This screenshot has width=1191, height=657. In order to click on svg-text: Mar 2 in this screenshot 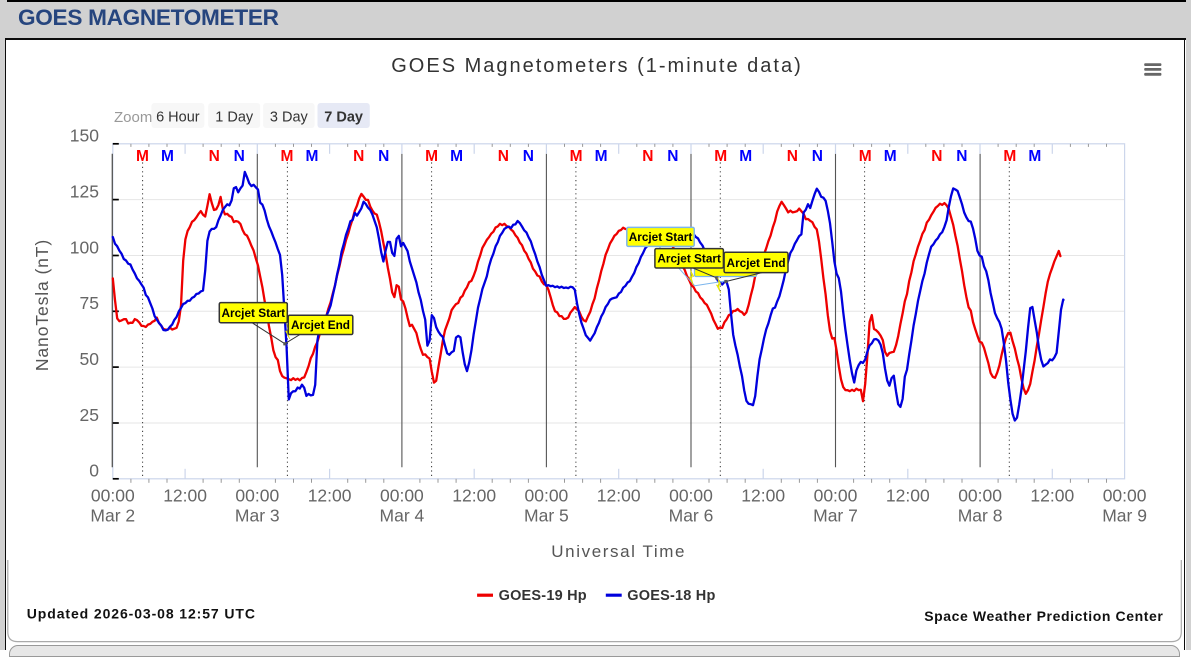, I will do `click(112, 516)`.